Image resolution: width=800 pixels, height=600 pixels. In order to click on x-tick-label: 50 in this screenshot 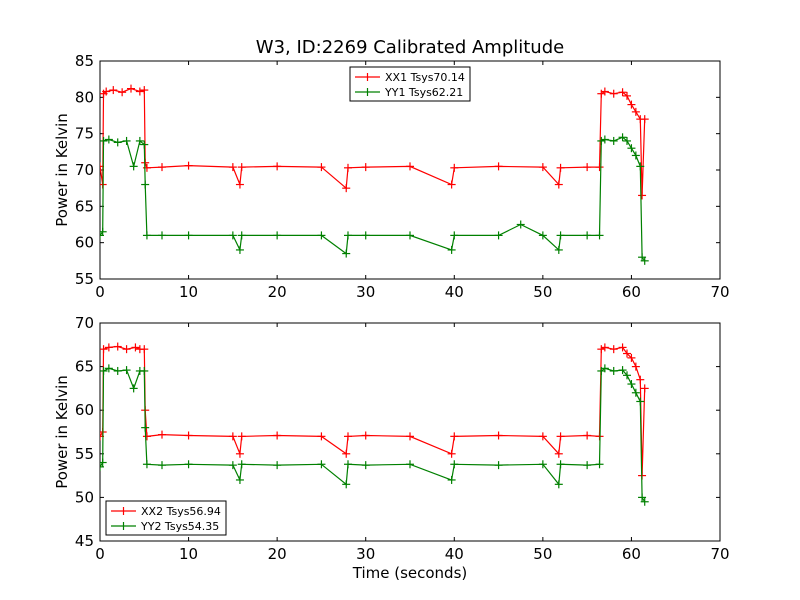, I will do `click(542, 292)`.